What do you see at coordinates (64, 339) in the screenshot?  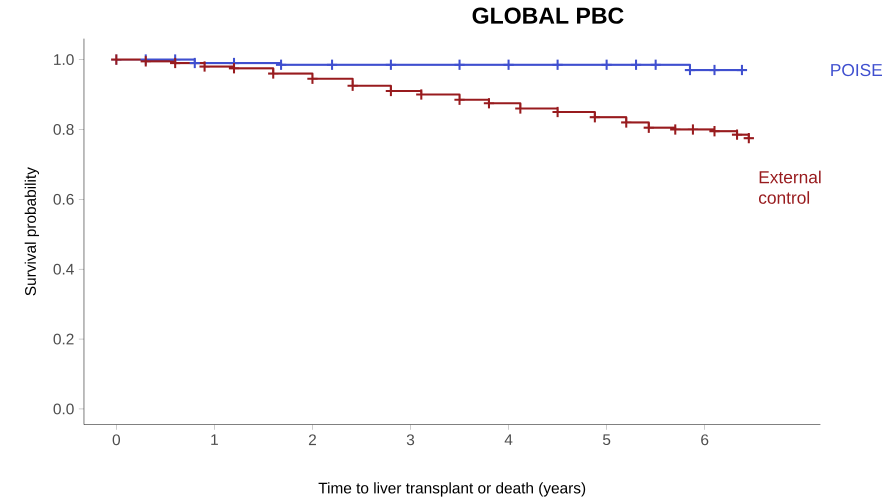 I see `y-tick-label: 0.2` at bounding box center [64, 339].